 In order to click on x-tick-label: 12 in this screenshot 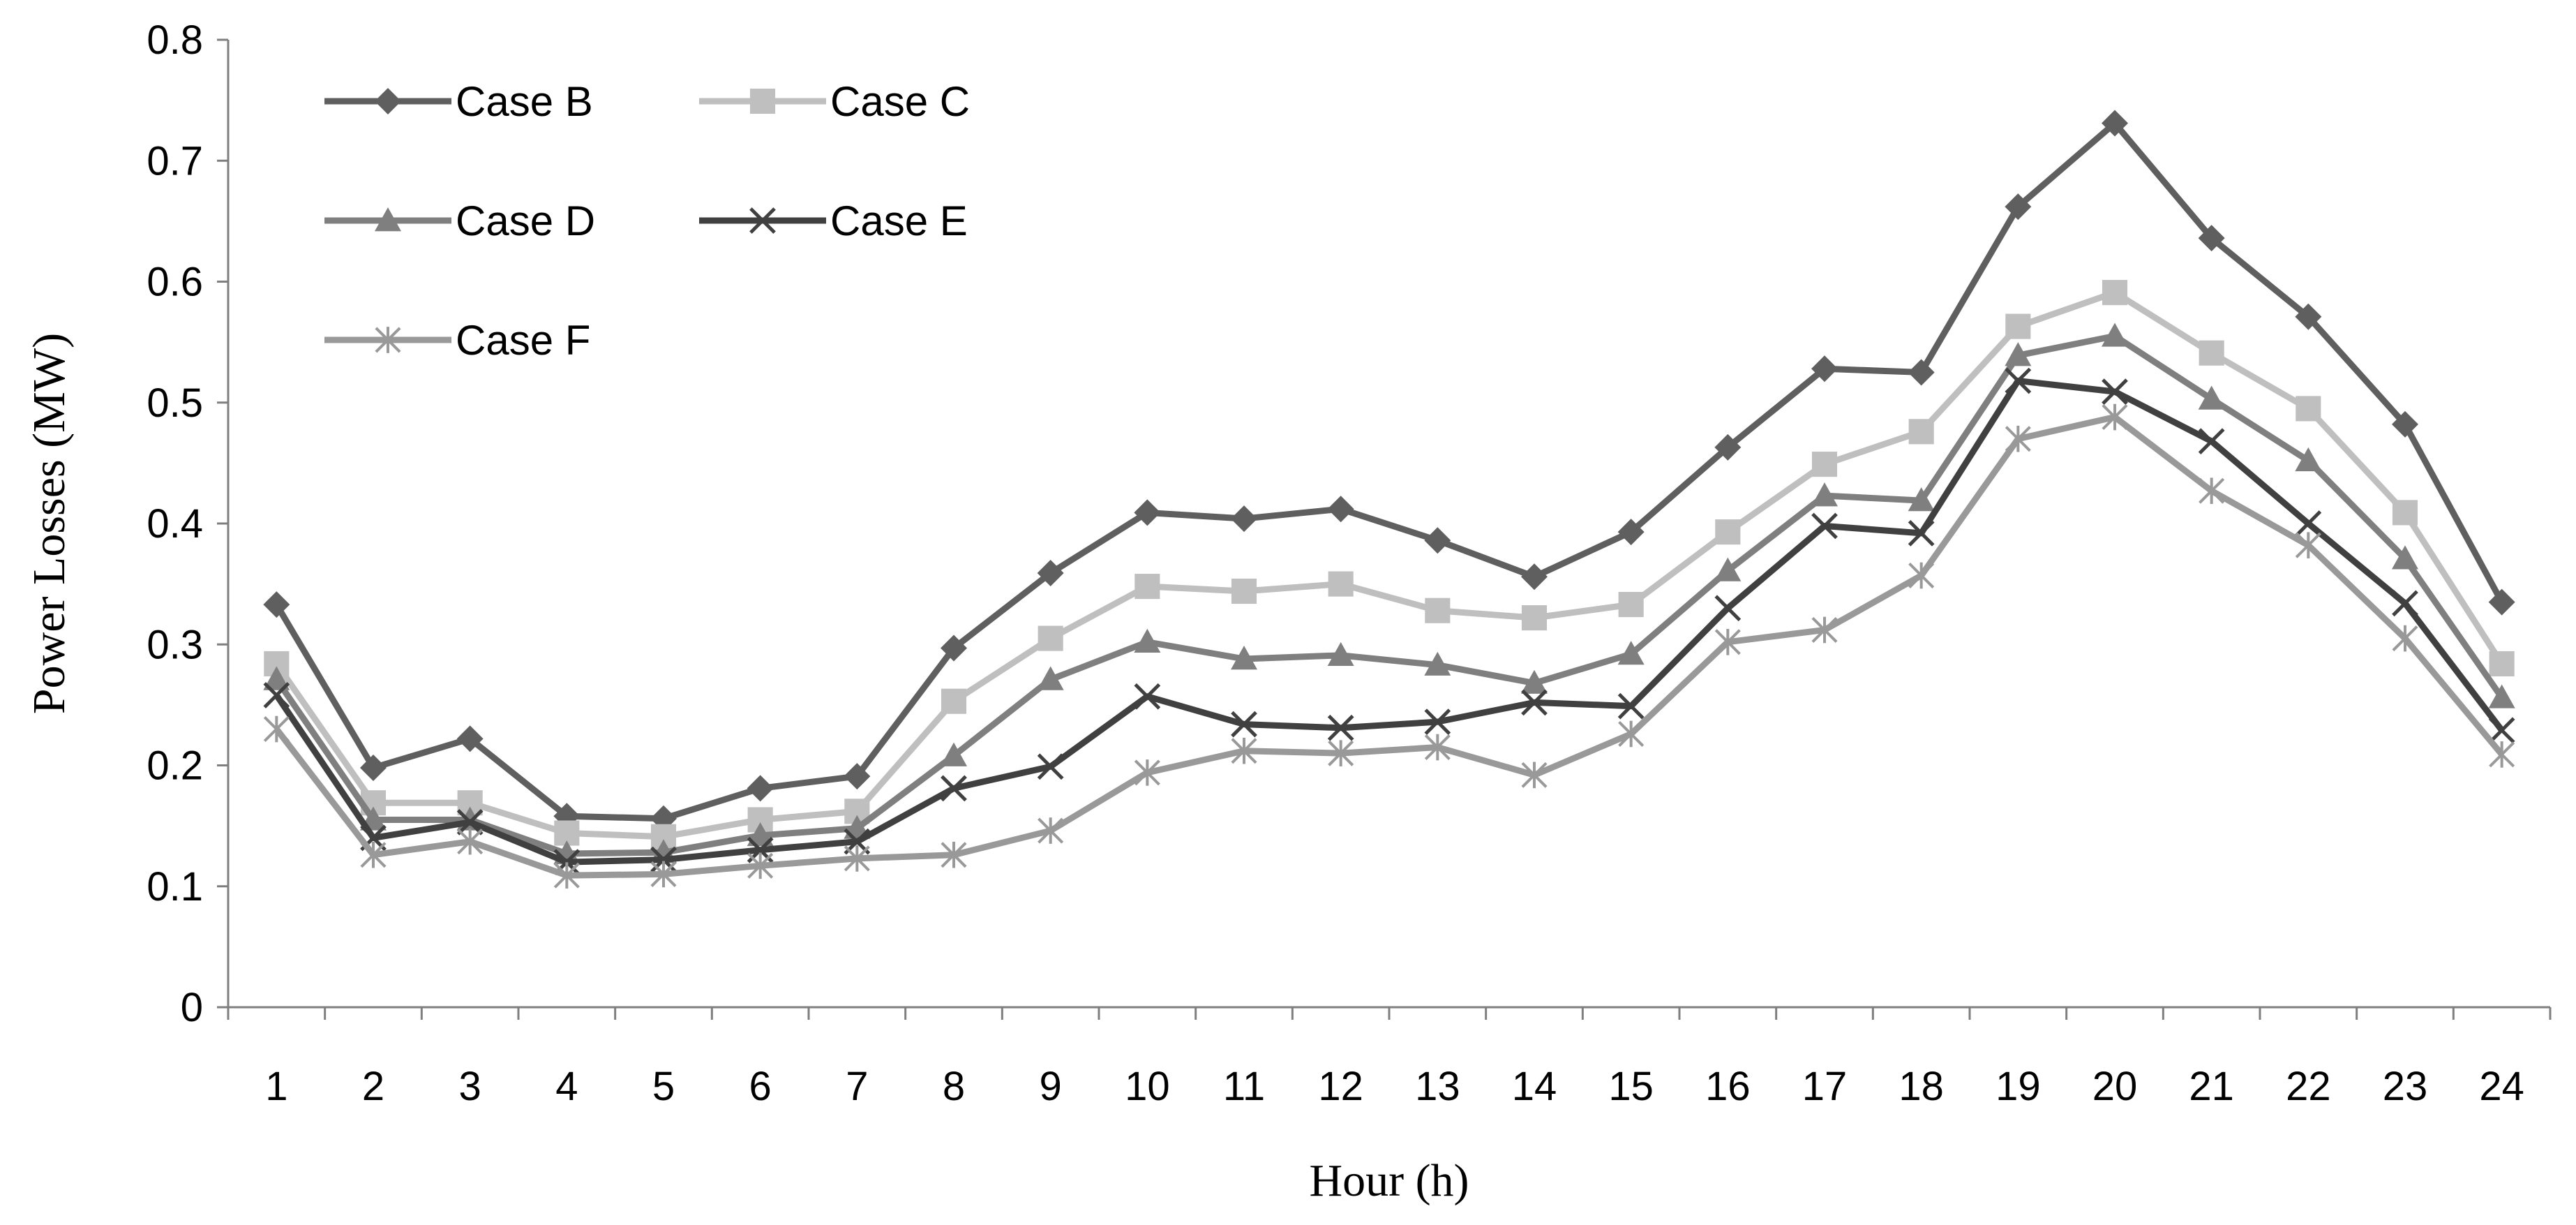, I will do `click(1340, 1086)`.